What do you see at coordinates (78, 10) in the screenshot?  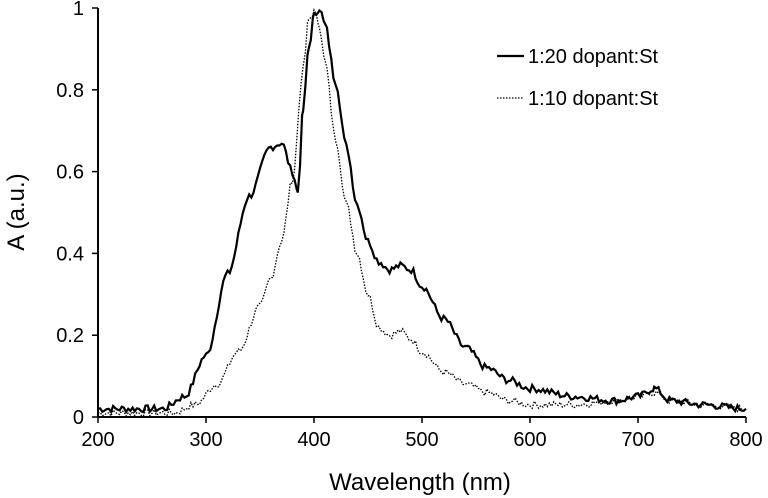 I see `y-tick-label: 1` at bounding box center [78, 10].